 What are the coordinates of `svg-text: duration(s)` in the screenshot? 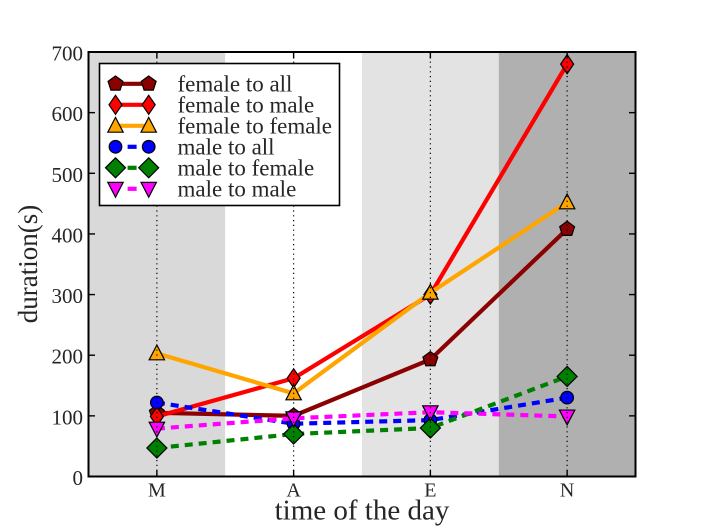 It's located at (28, 264).